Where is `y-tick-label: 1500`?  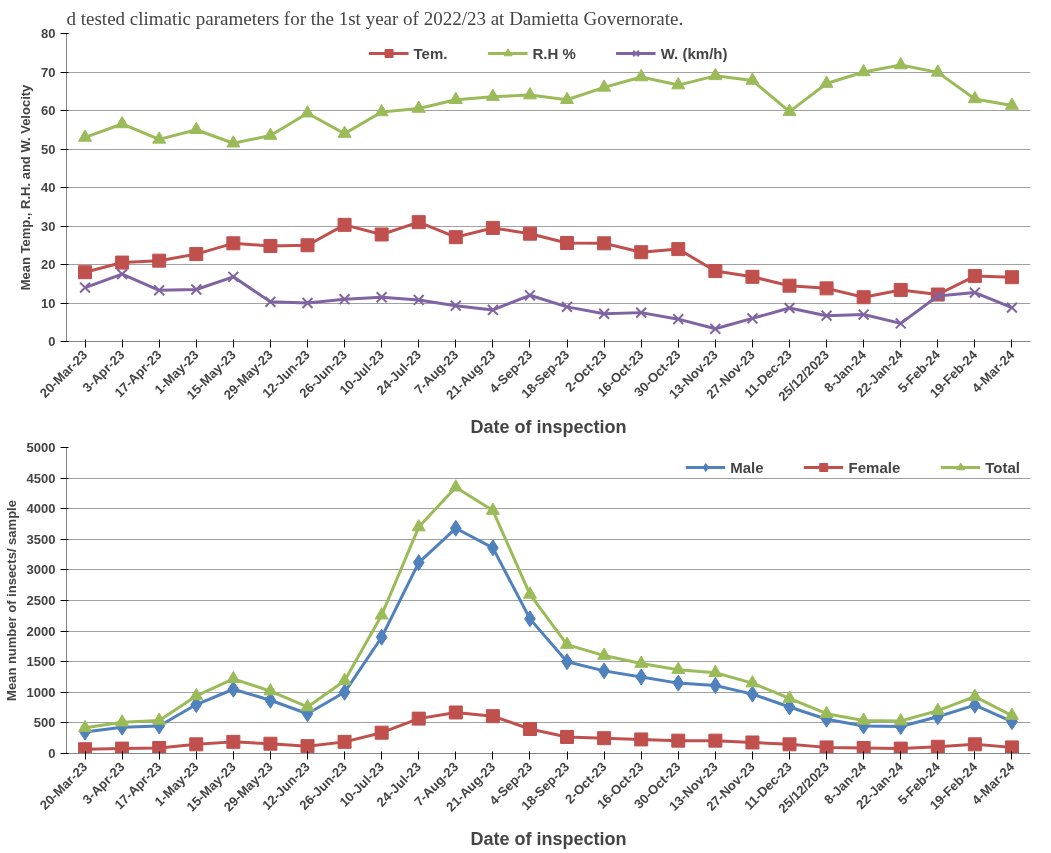 y-tick-label: 1500 is located at coordinates (41, 662).